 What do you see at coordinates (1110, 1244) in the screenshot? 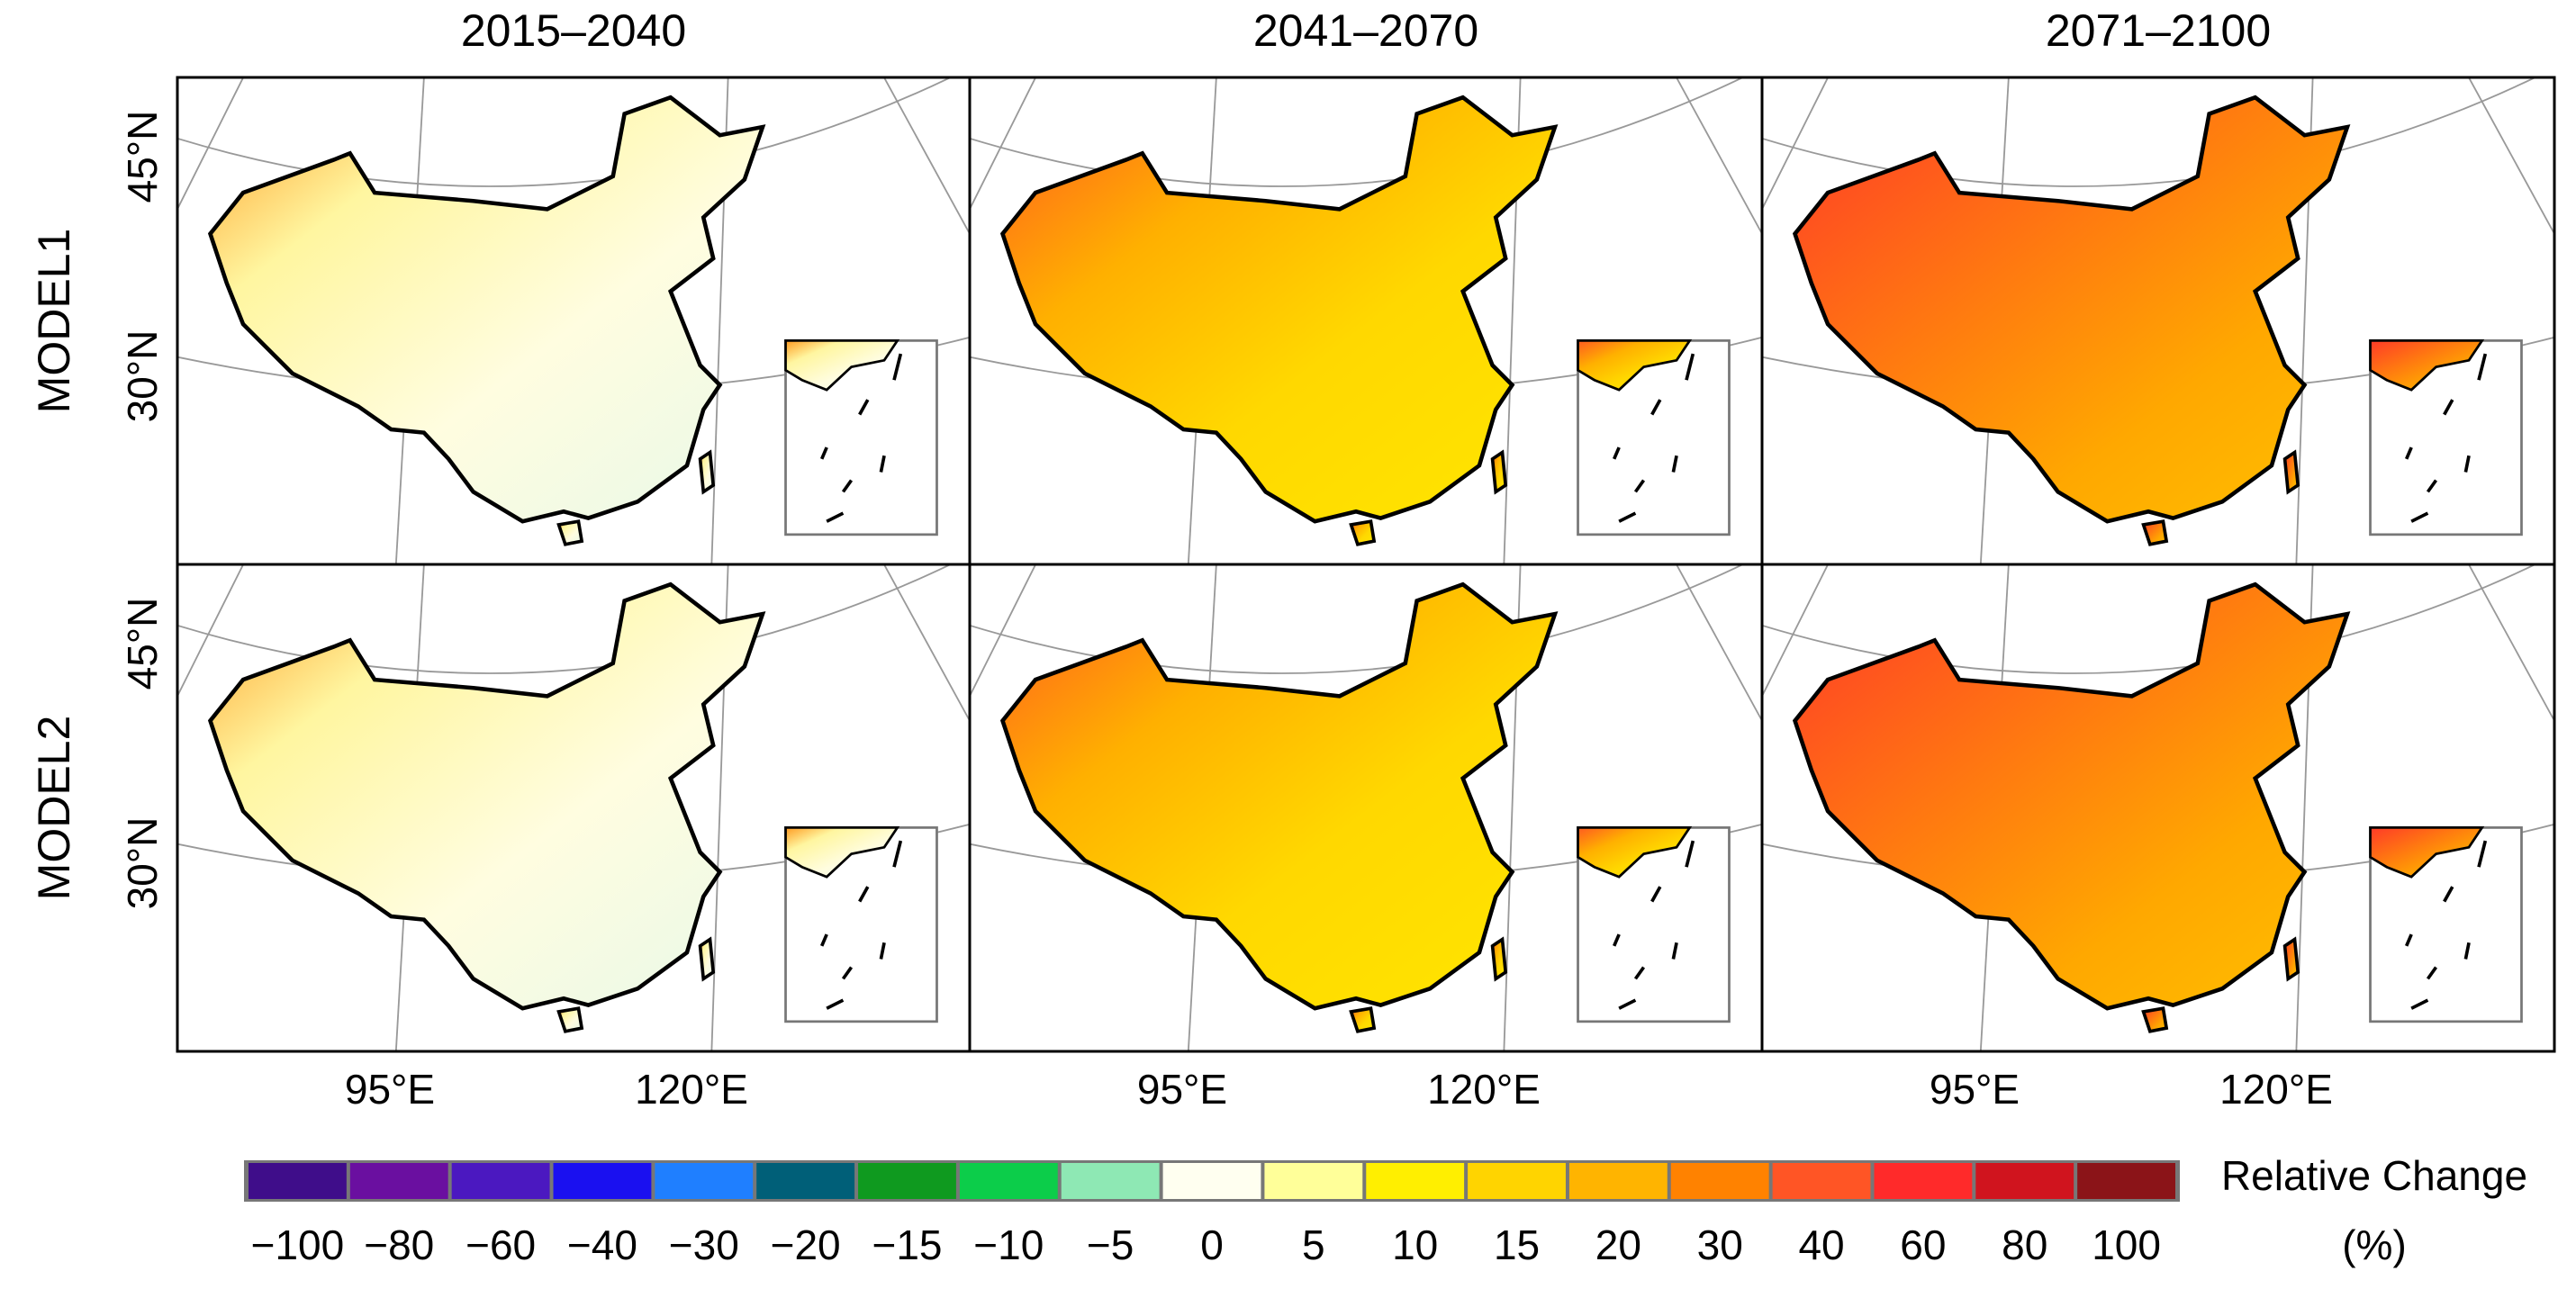
I see `colorbar-label: −5` at bounding box center [1110, 1244].